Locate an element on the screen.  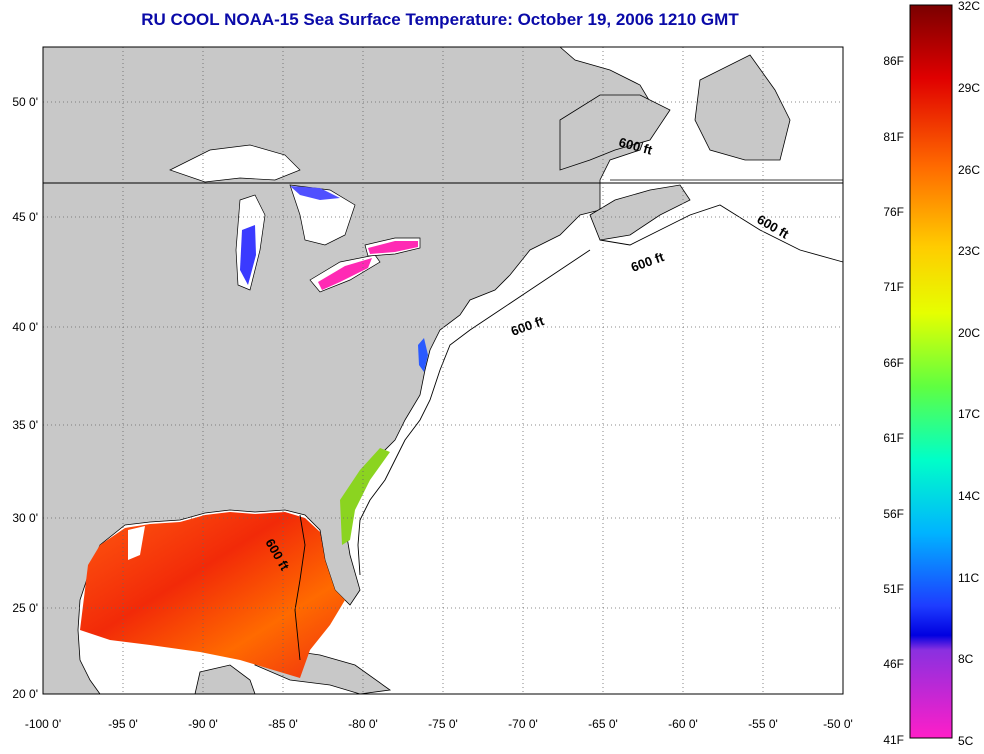
land-newfoundland is located at coordinates (742, 107).